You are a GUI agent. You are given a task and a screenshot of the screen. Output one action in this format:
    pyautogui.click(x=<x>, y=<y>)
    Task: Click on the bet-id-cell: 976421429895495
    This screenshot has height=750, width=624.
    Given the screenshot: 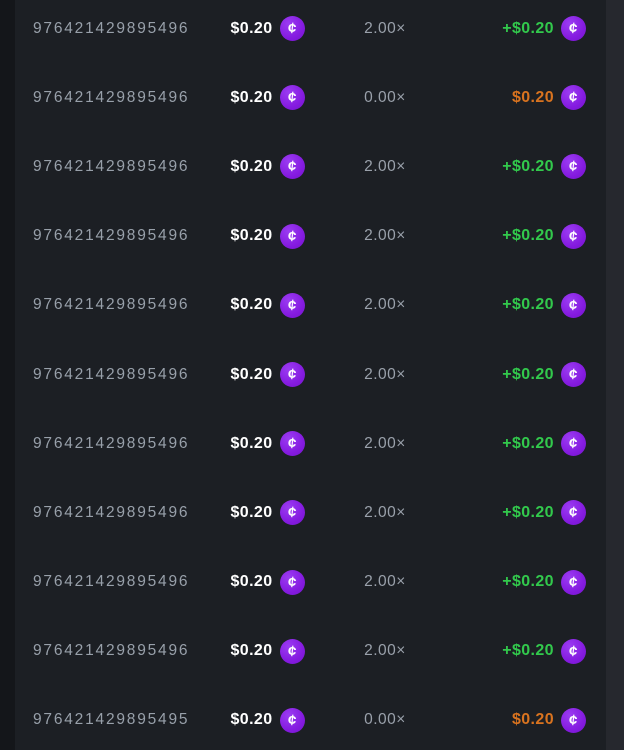 What is the action you would take?
    pyautogui.click(x=111, y=720)
    